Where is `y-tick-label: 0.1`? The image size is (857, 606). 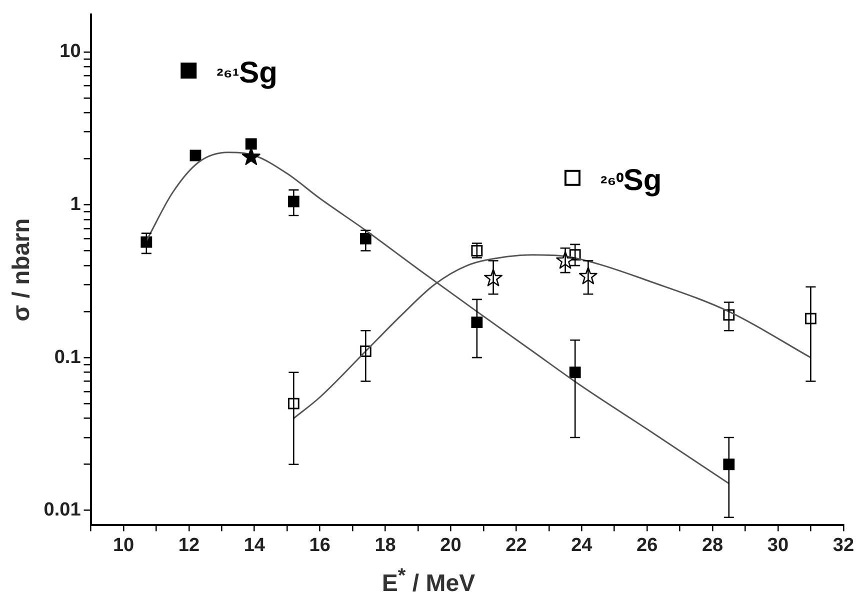
y-tick-label: 0.1 is located at coordinates (68, 357).